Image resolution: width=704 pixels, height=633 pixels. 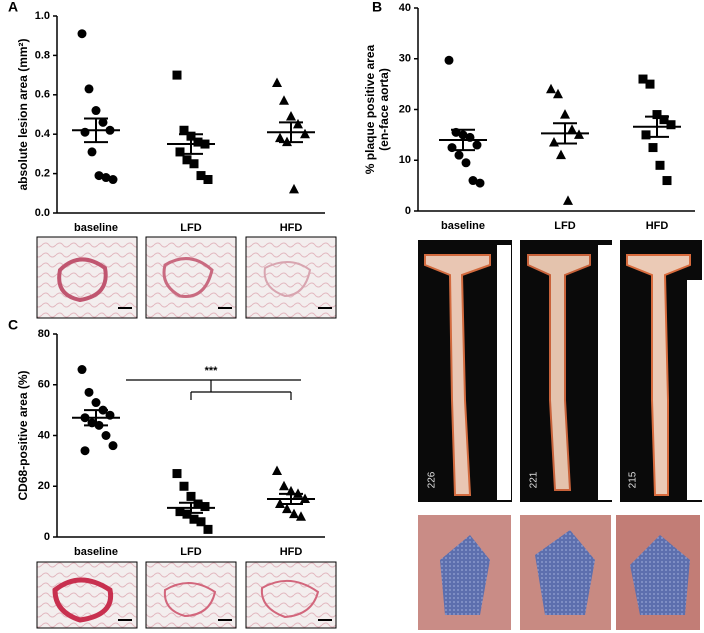 I want to click on y-tick-label: 0.6, so click(x=42, y=95).